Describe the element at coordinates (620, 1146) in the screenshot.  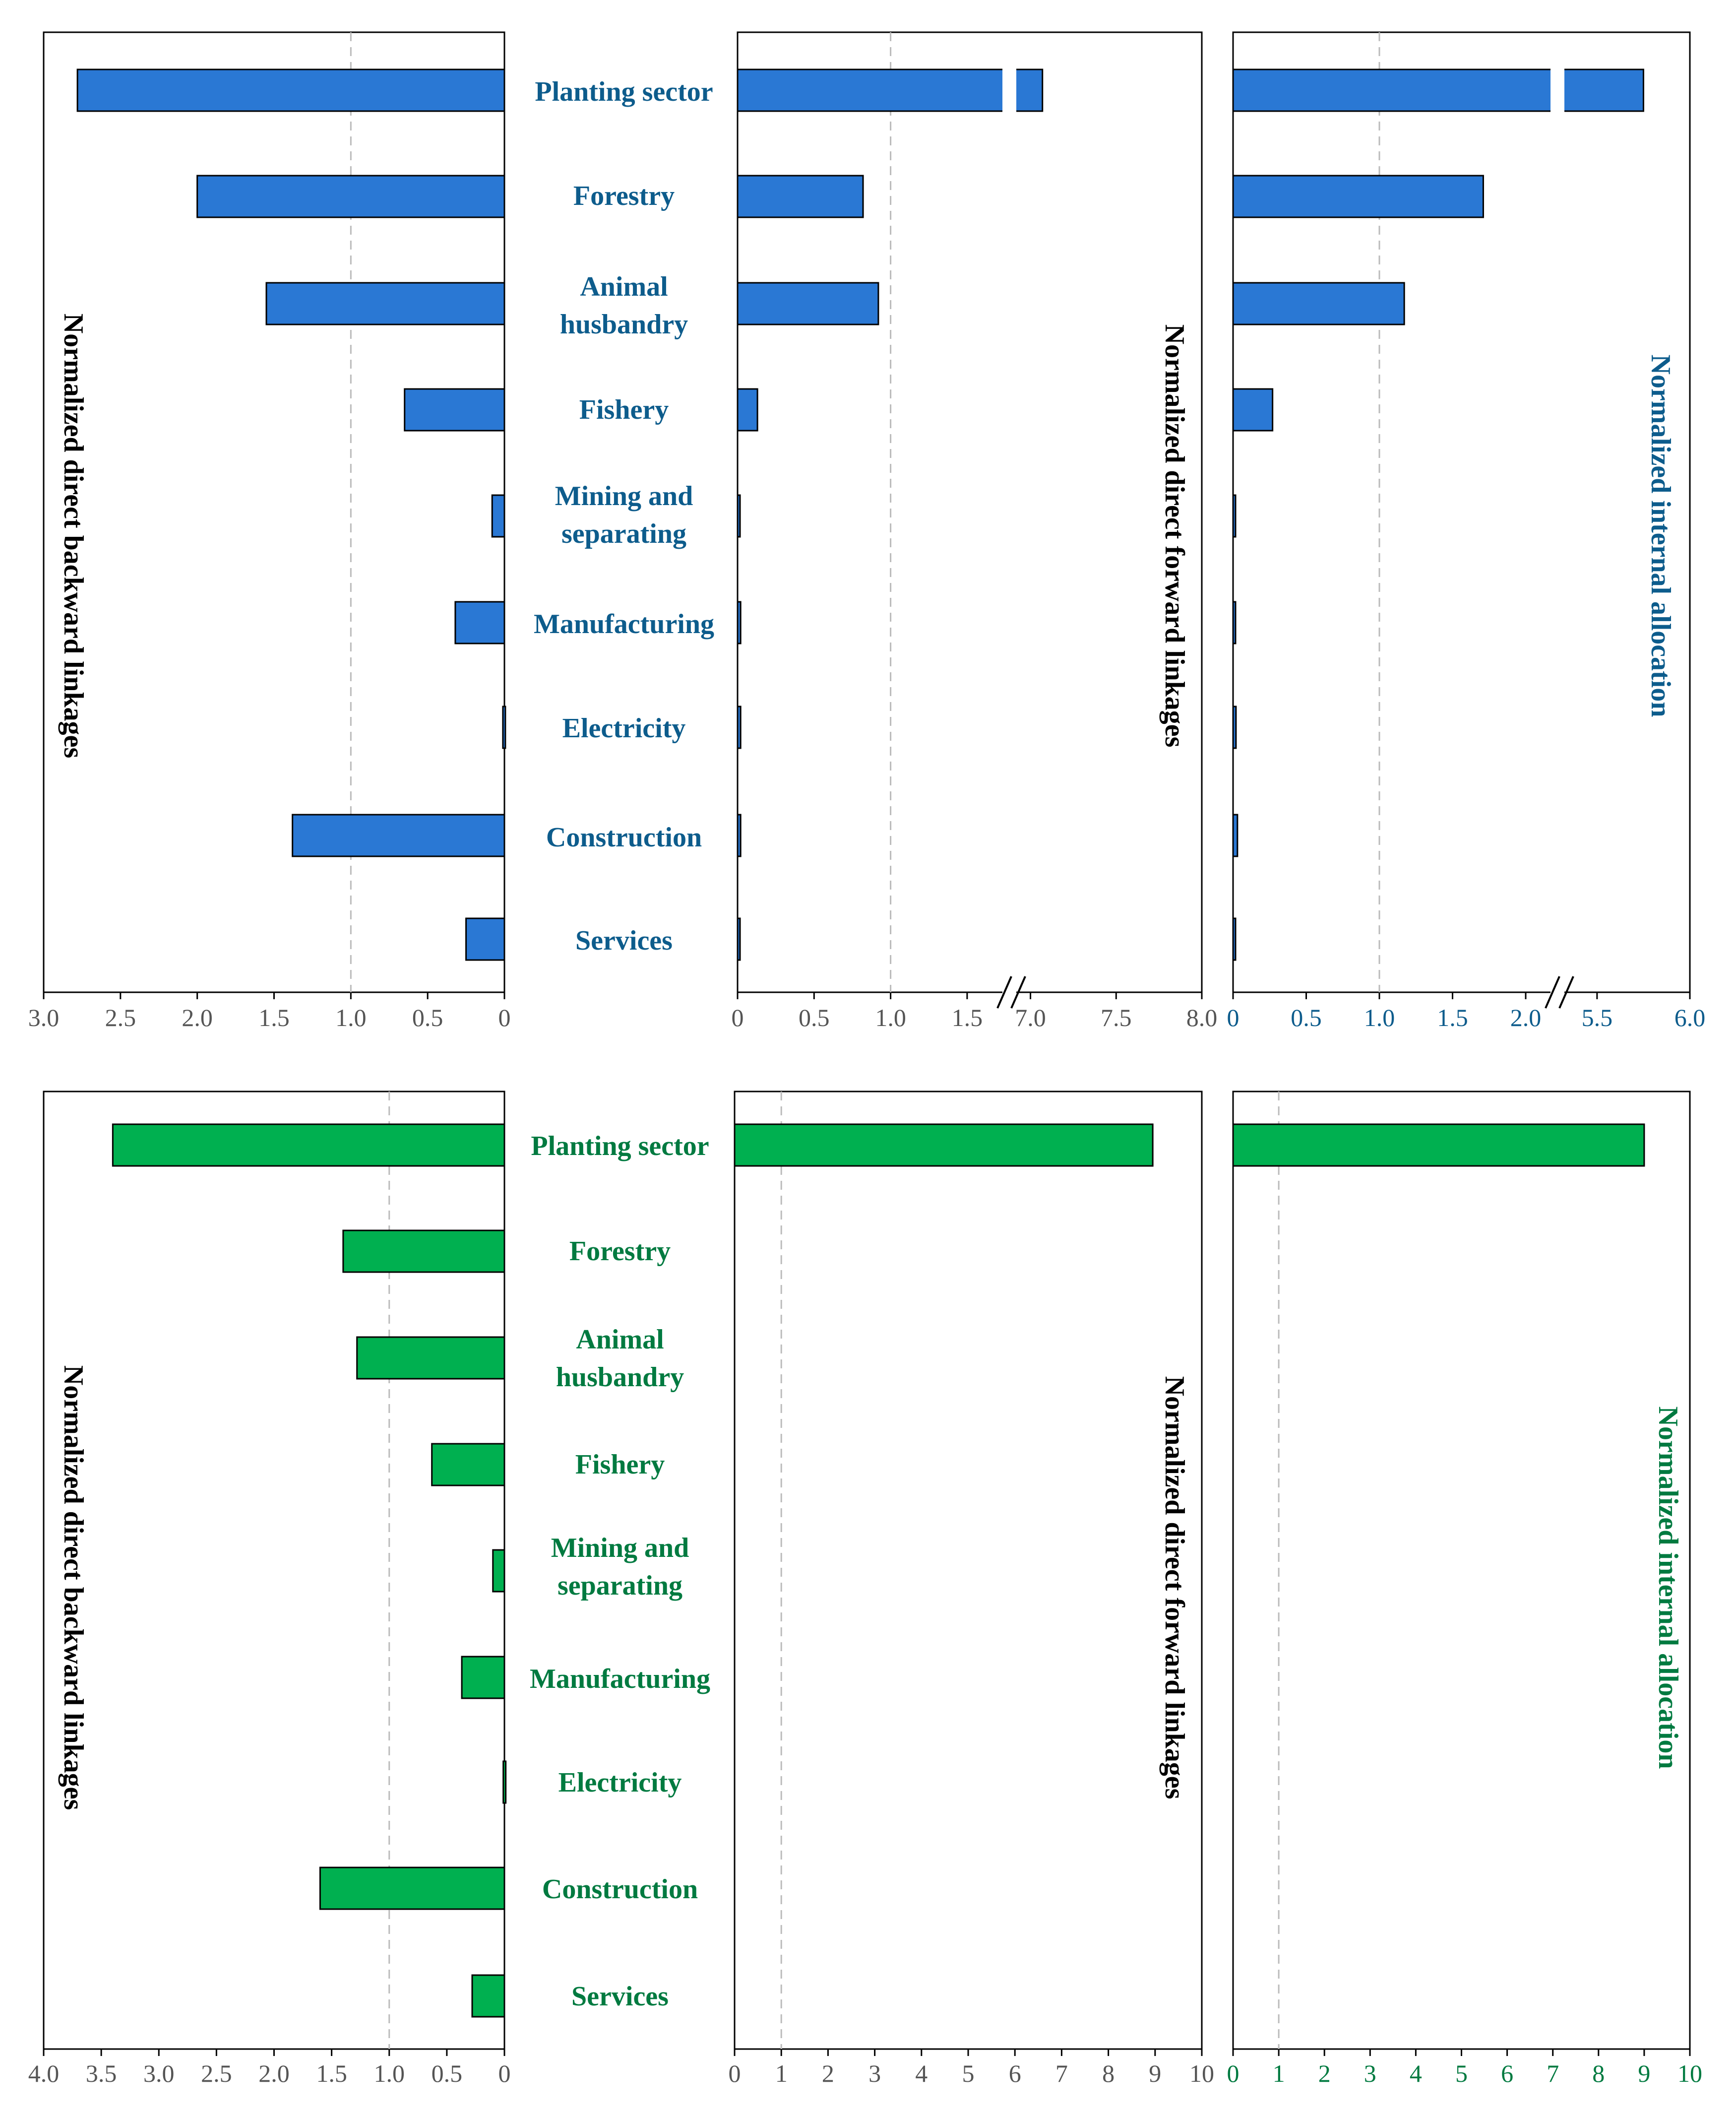
I see `category-label: Planting sector` at that location.